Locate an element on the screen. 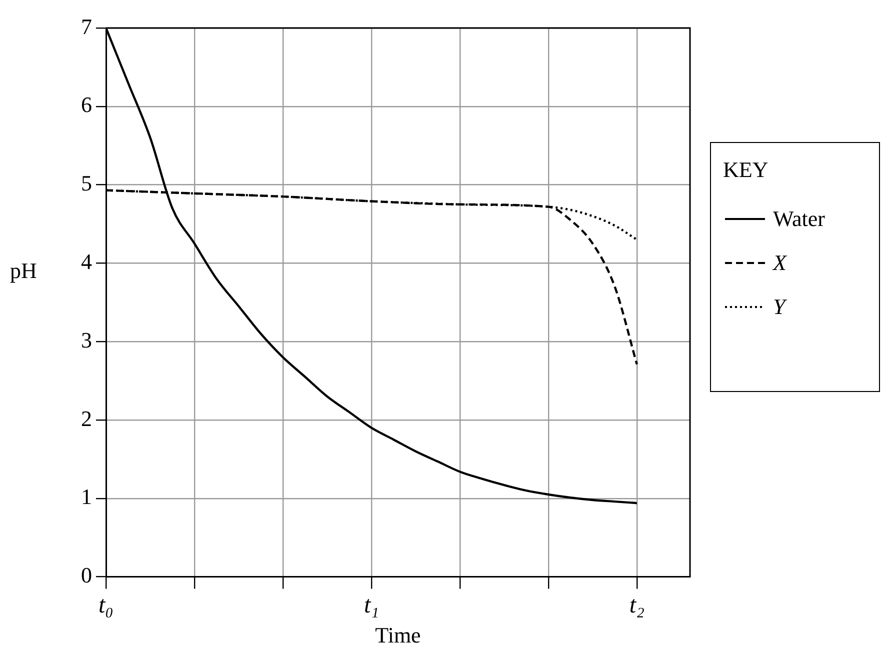 This screenshot has height=654, width=893. y-tick-label: 1 is located at coordinates (86, 497).